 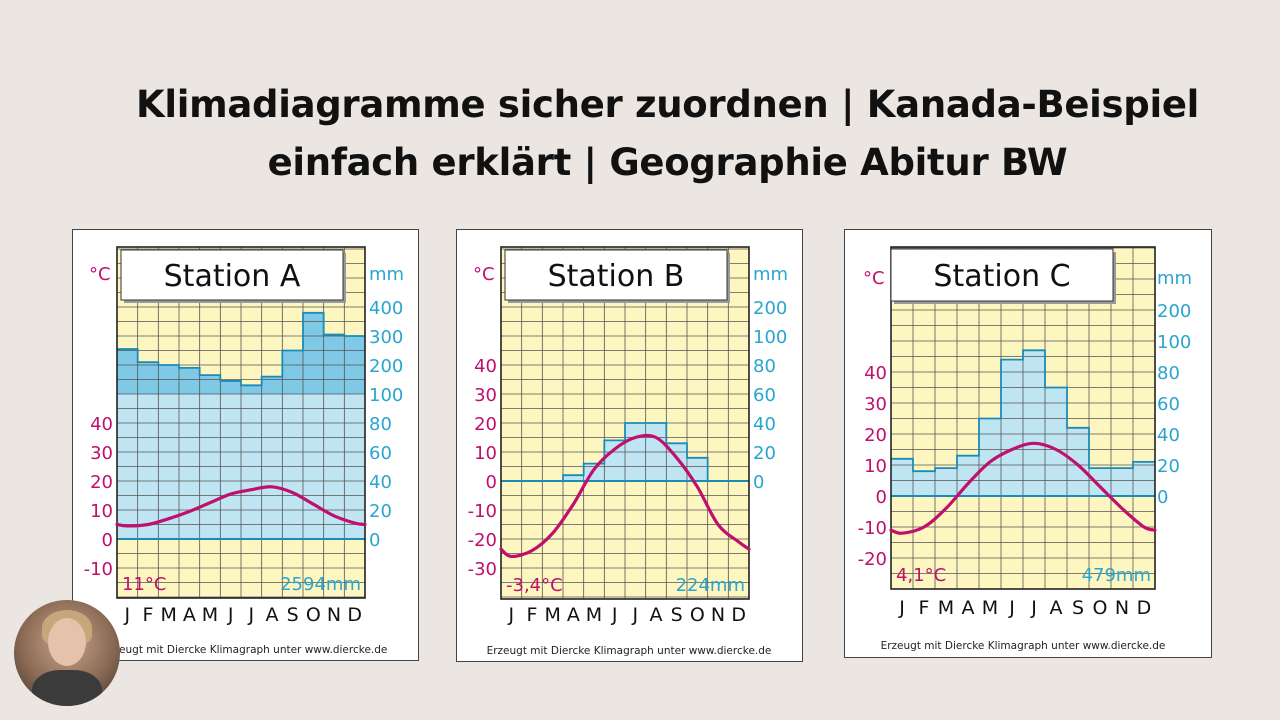 I want to click on presenter-webcam-avatar, so click(x=67, y=653).